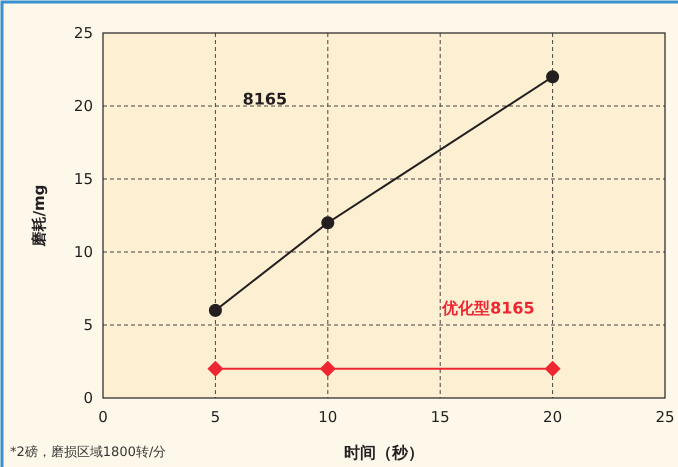 This screenshot has height=467, width=678. Describe the element at coordinates (39, 216) in the screenshot. I see `y-axis-title: 磨耗/mg` at that location.